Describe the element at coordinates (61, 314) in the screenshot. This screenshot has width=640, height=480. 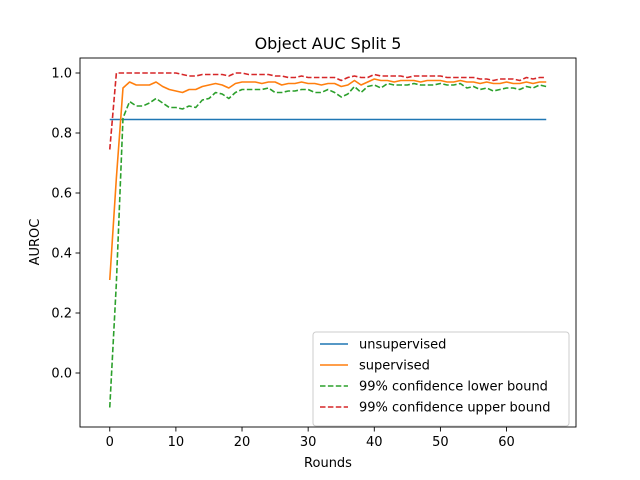
I see `y-tick-label: 0.2` at that location.